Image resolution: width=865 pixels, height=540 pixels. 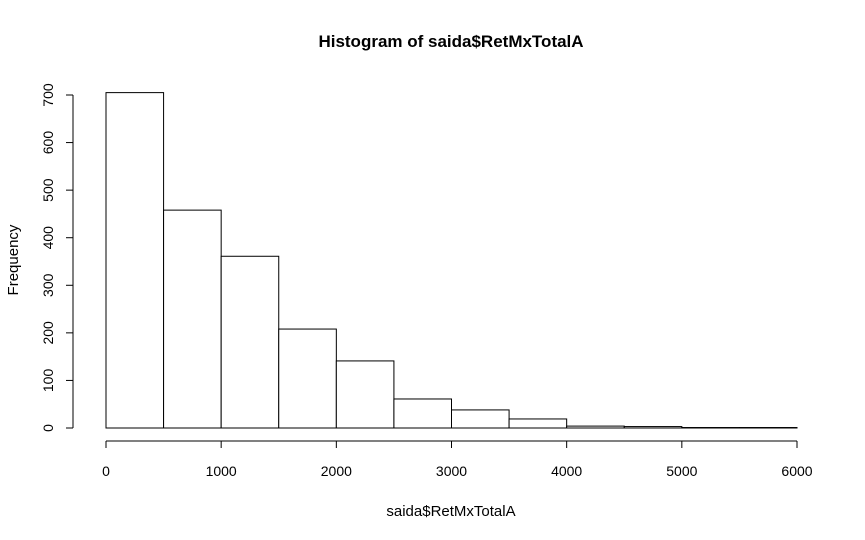 What do you see at coordinates (106, 471) in the screenshot?
I see `x-tick-label-0: 0` at bounding box center [106, 471].